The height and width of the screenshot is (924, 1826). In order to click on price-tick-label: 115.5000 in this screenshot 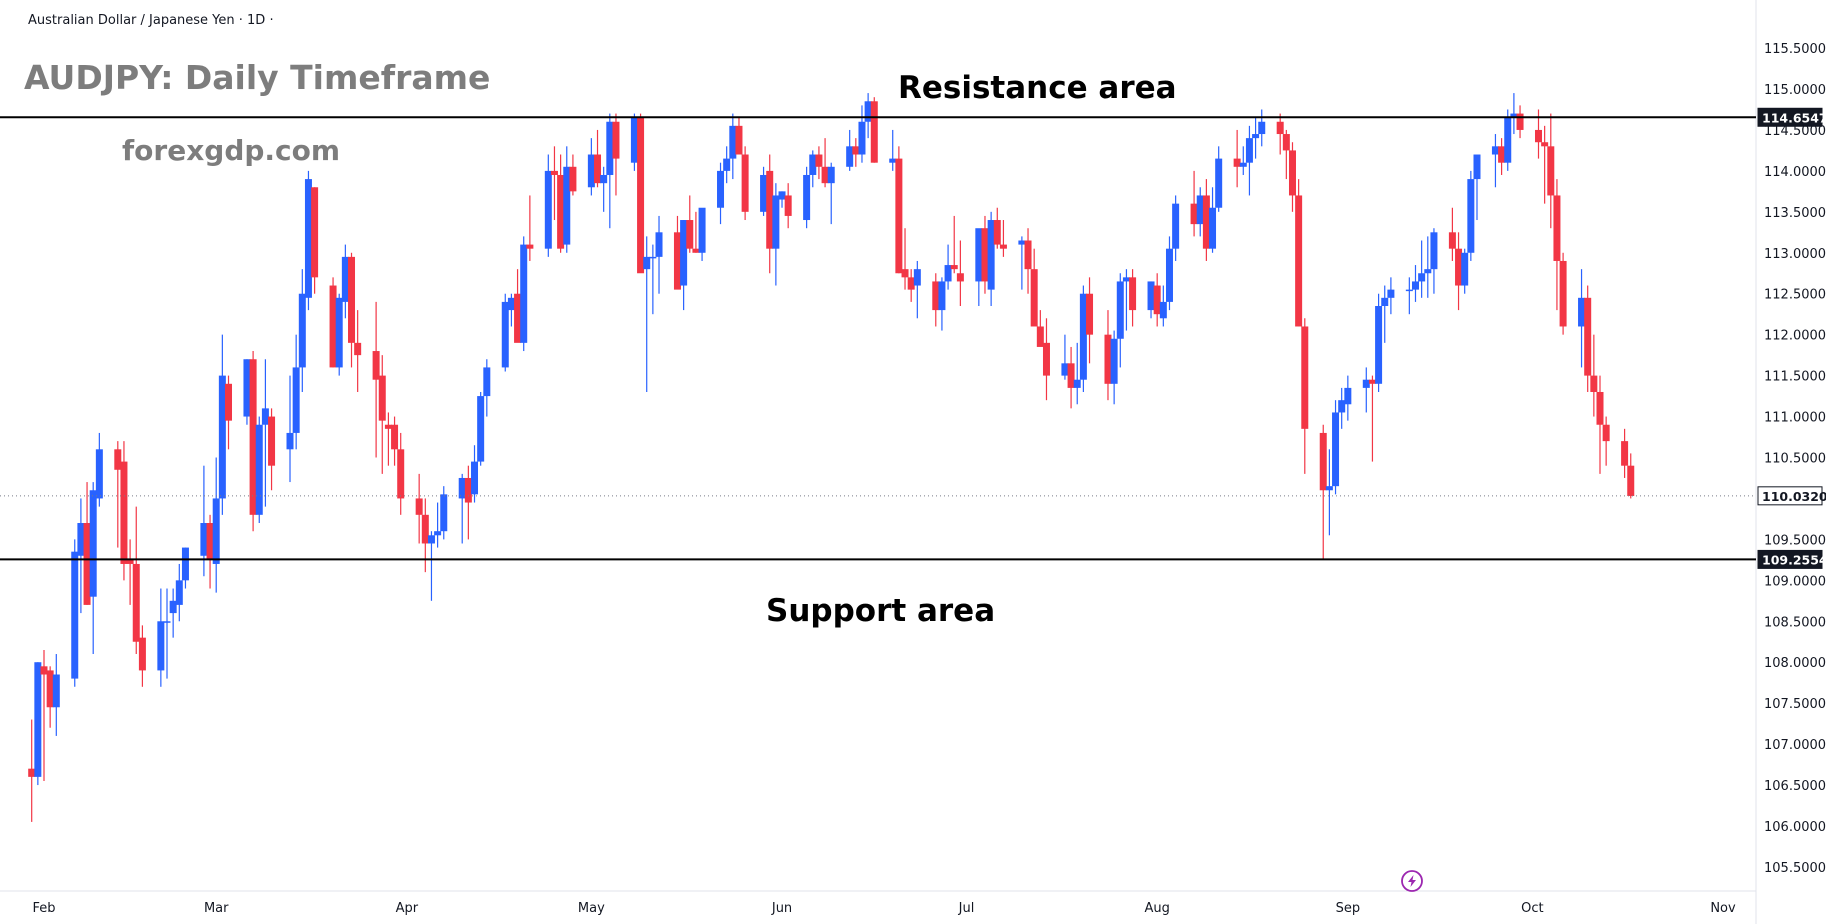, I will do `click(1795, 49)`.